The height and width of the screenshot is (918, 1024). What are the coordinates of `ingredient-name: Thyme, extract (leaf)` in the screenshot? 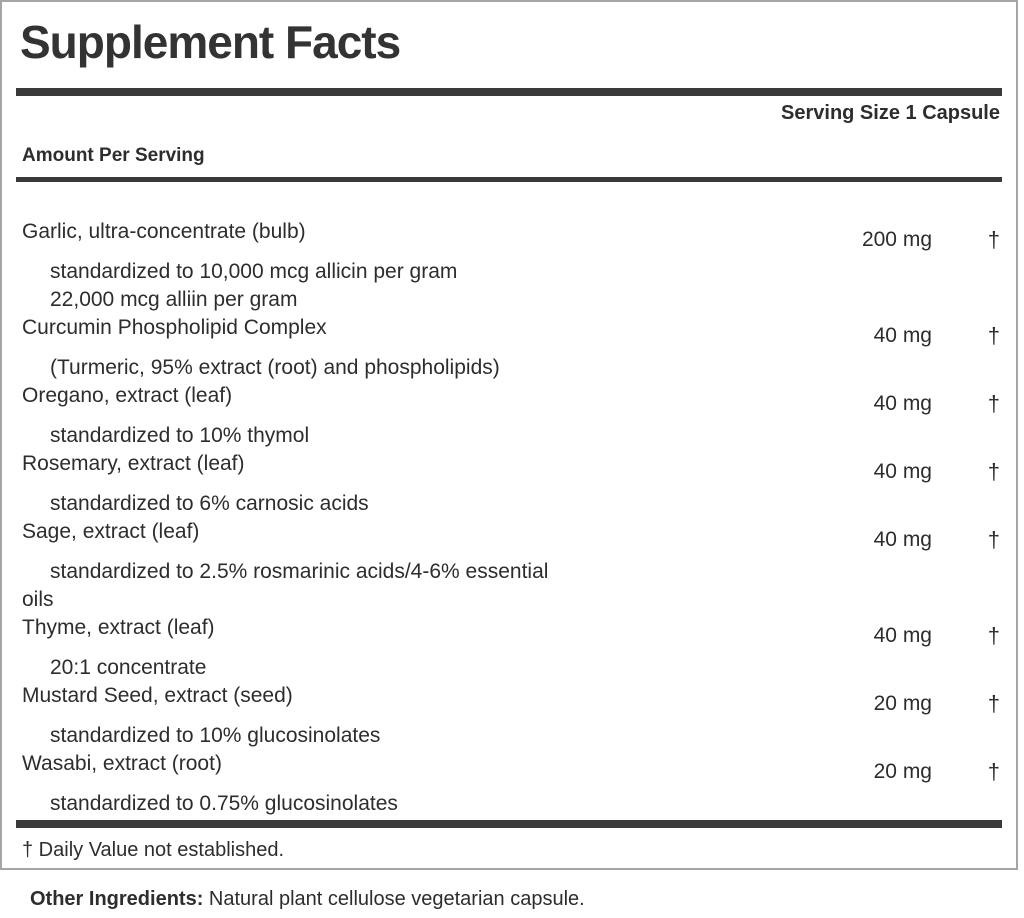 It's located at (118, 627).